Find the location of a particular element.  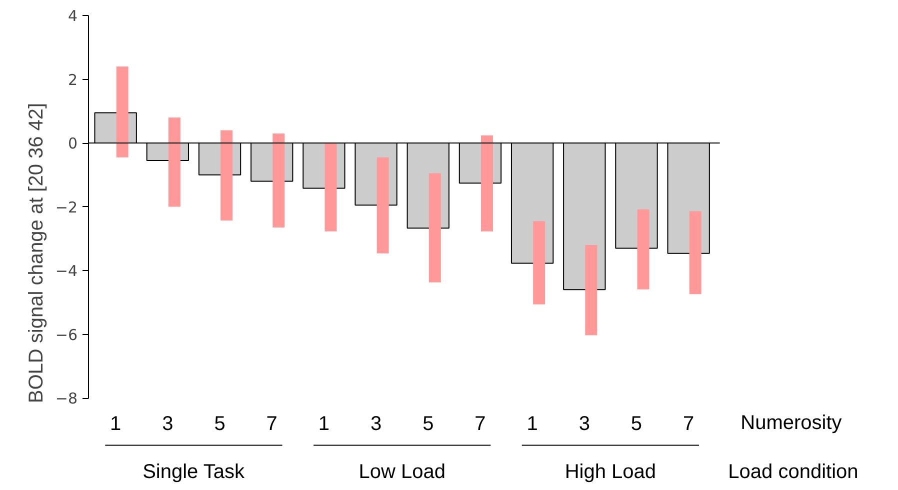

text: Low Load is located at coordinates (402, 472).